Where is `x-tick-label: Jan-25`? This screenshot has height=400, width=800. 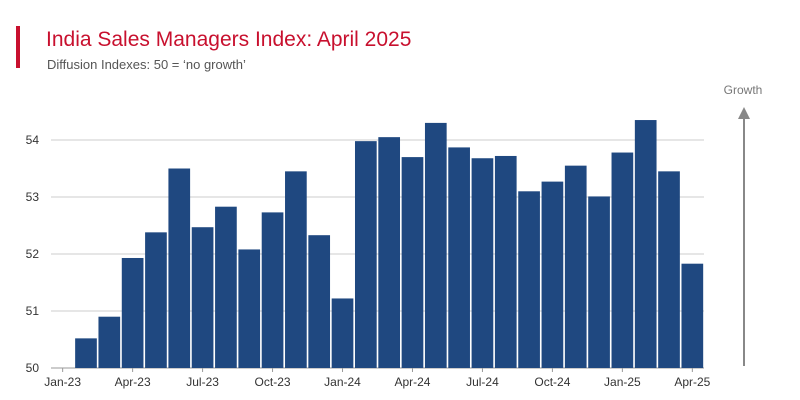 x-tick-label: Jan-25 is located at coordinates (622, 382).